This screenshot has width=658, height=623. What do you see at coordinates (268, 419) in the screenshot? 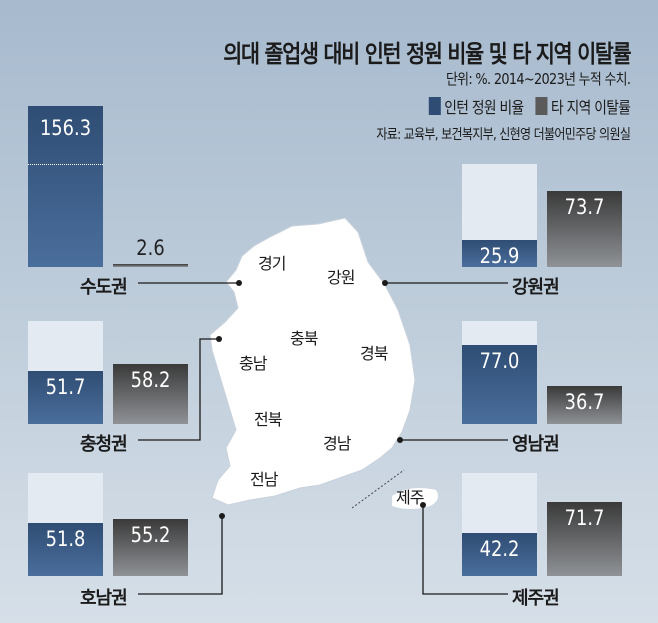
I see `map-label-jeonbuk: 전북` at bounding box center [268, 419].